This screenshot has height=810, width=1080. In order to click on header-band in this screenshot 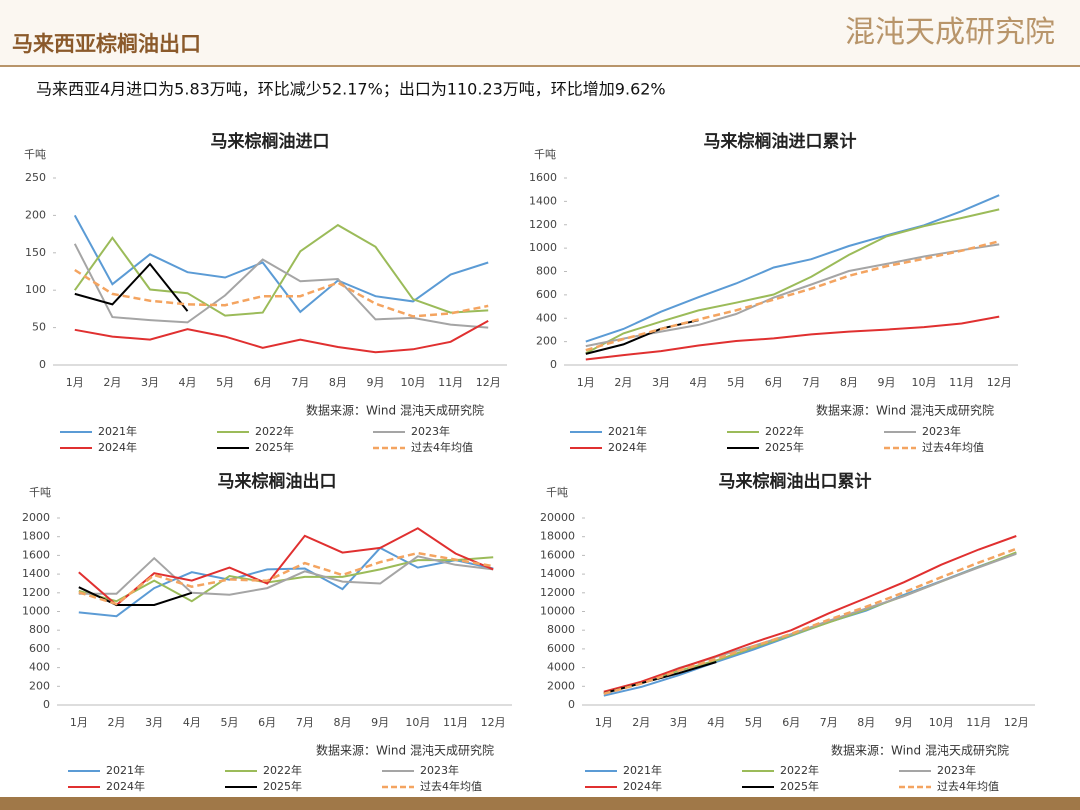, I will do `click(540, 33)`.